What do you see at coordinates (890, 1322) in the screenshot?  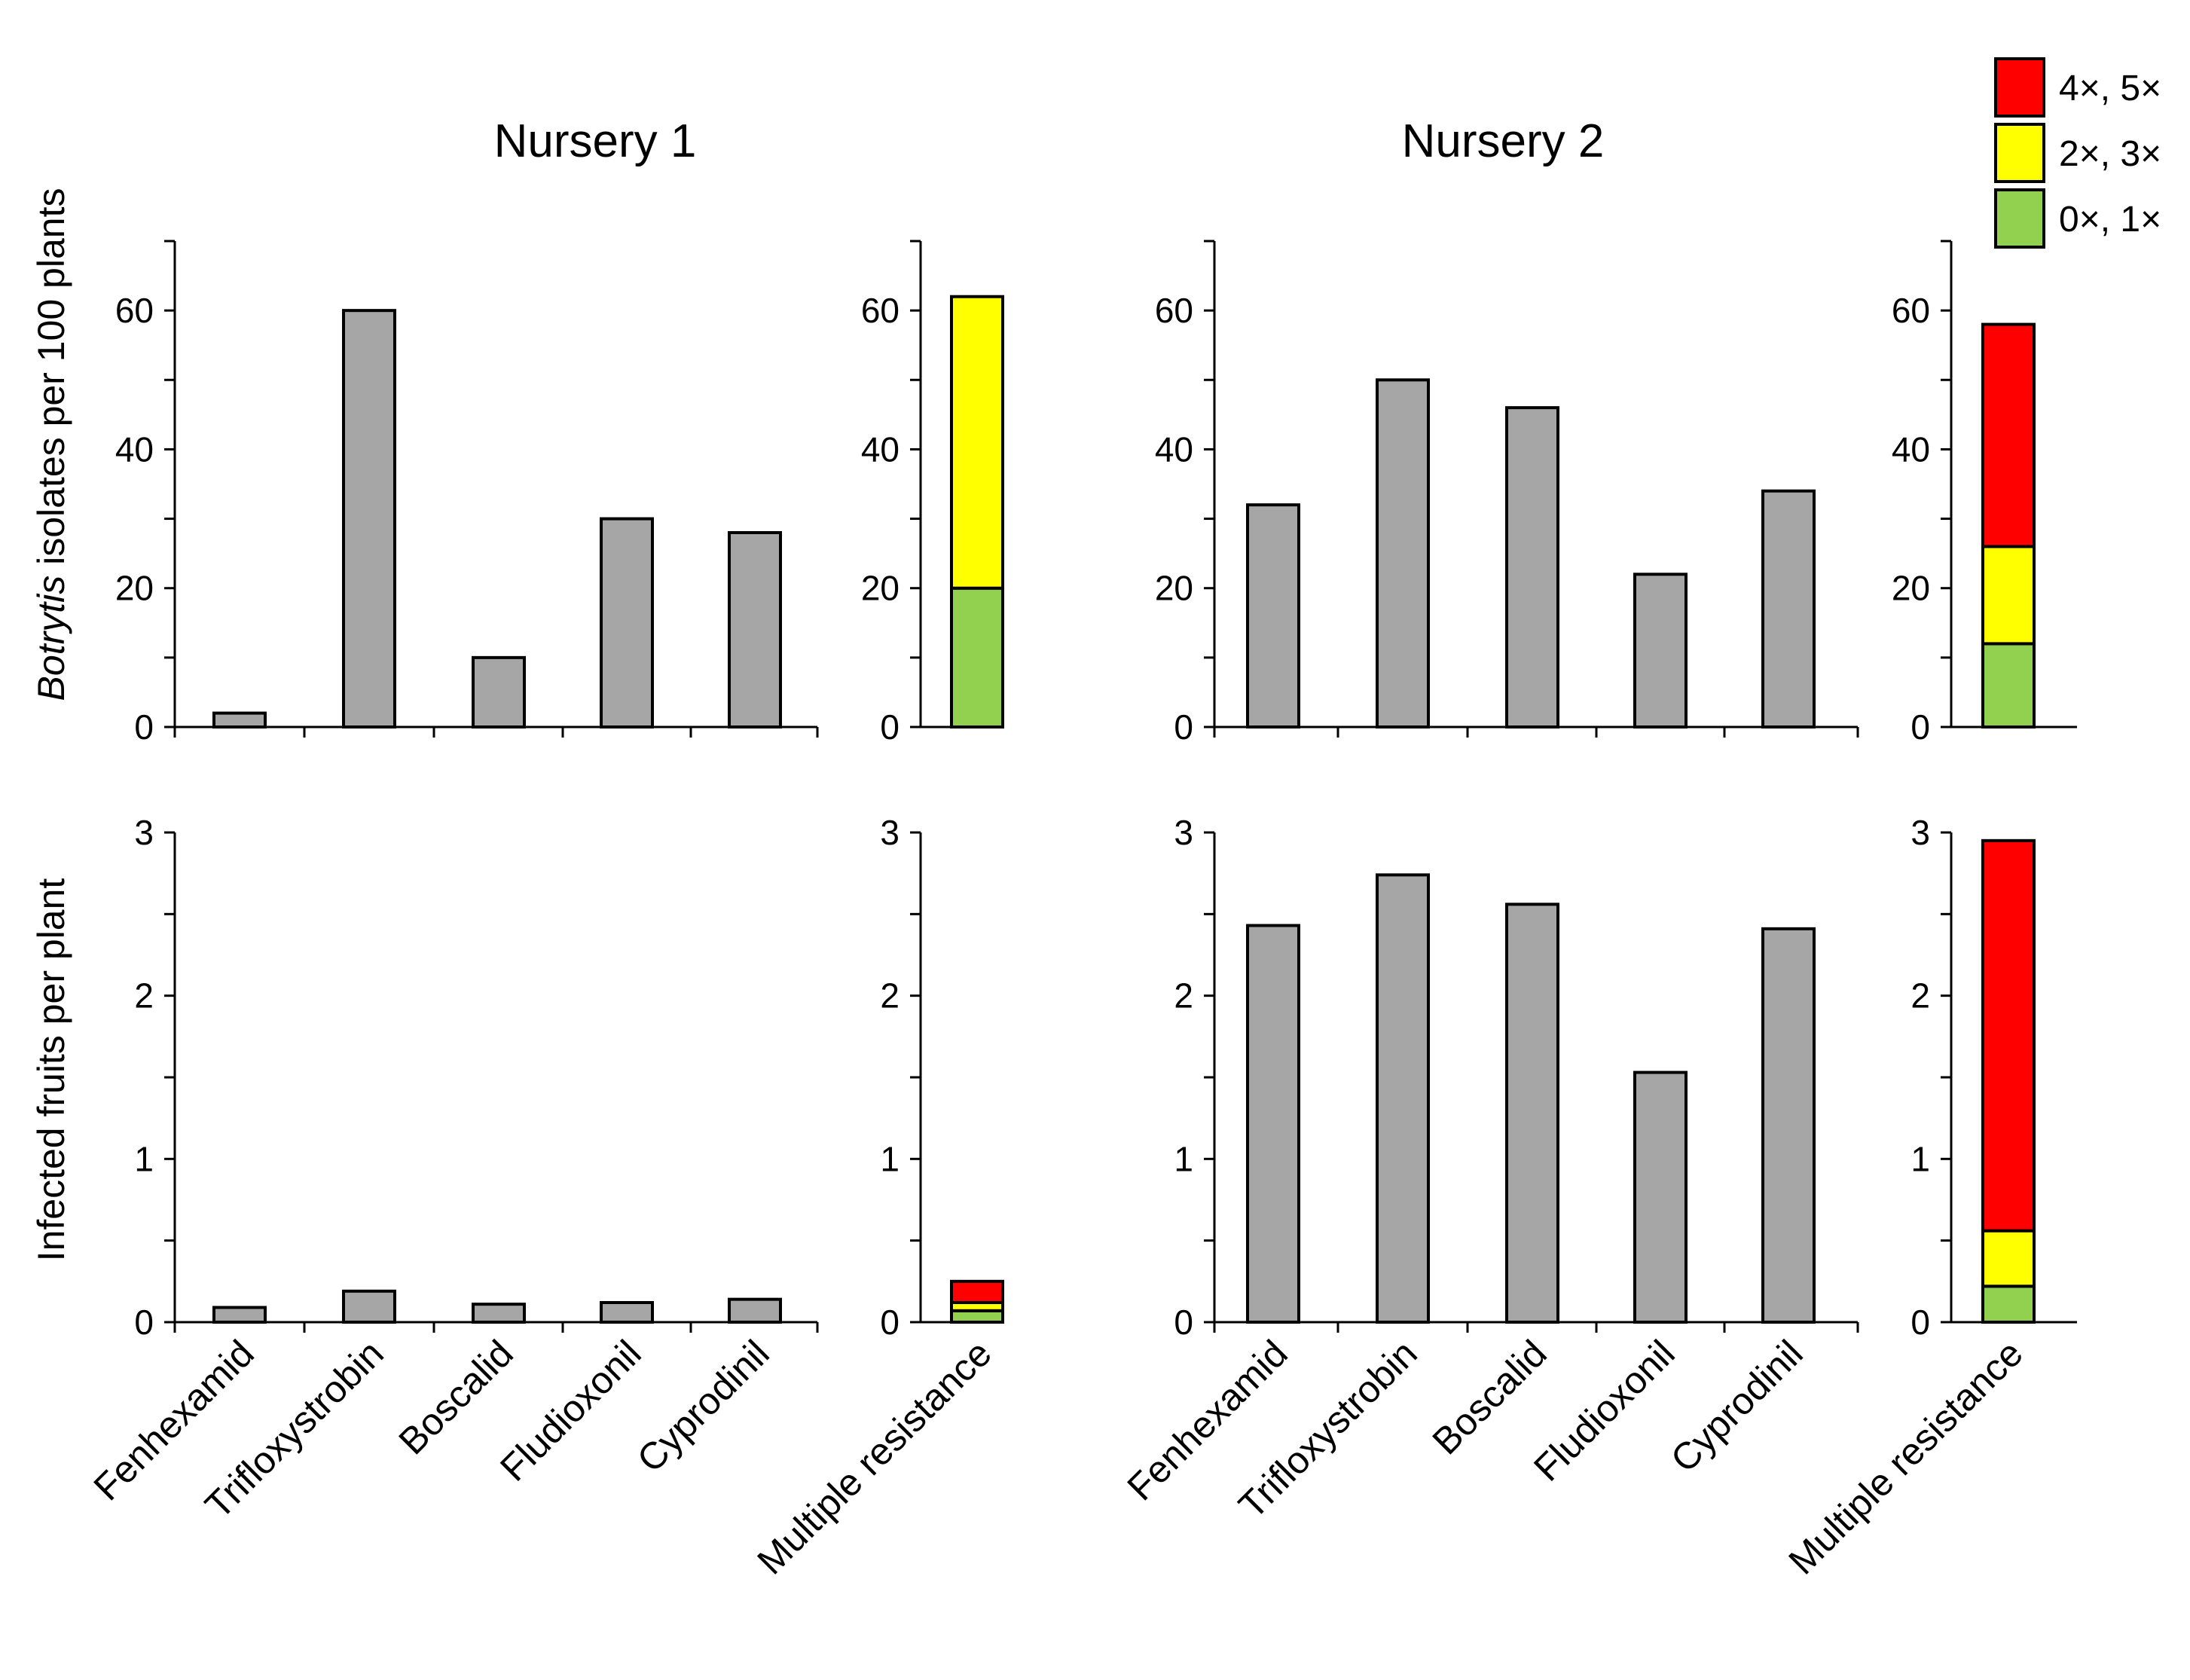 I see `row-infected_fruits-n1-multi-y-axis-tick-label: 0` at bounding box center [890, 1322].